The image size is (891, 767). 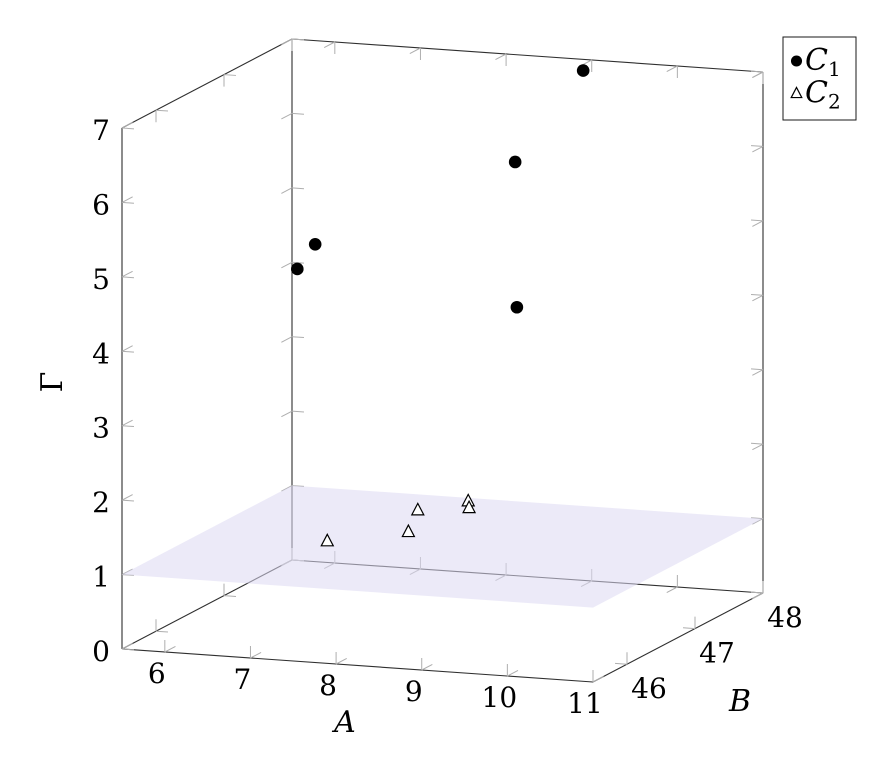 I want to click on y-axis-title: B, so click(x=739, y=701).